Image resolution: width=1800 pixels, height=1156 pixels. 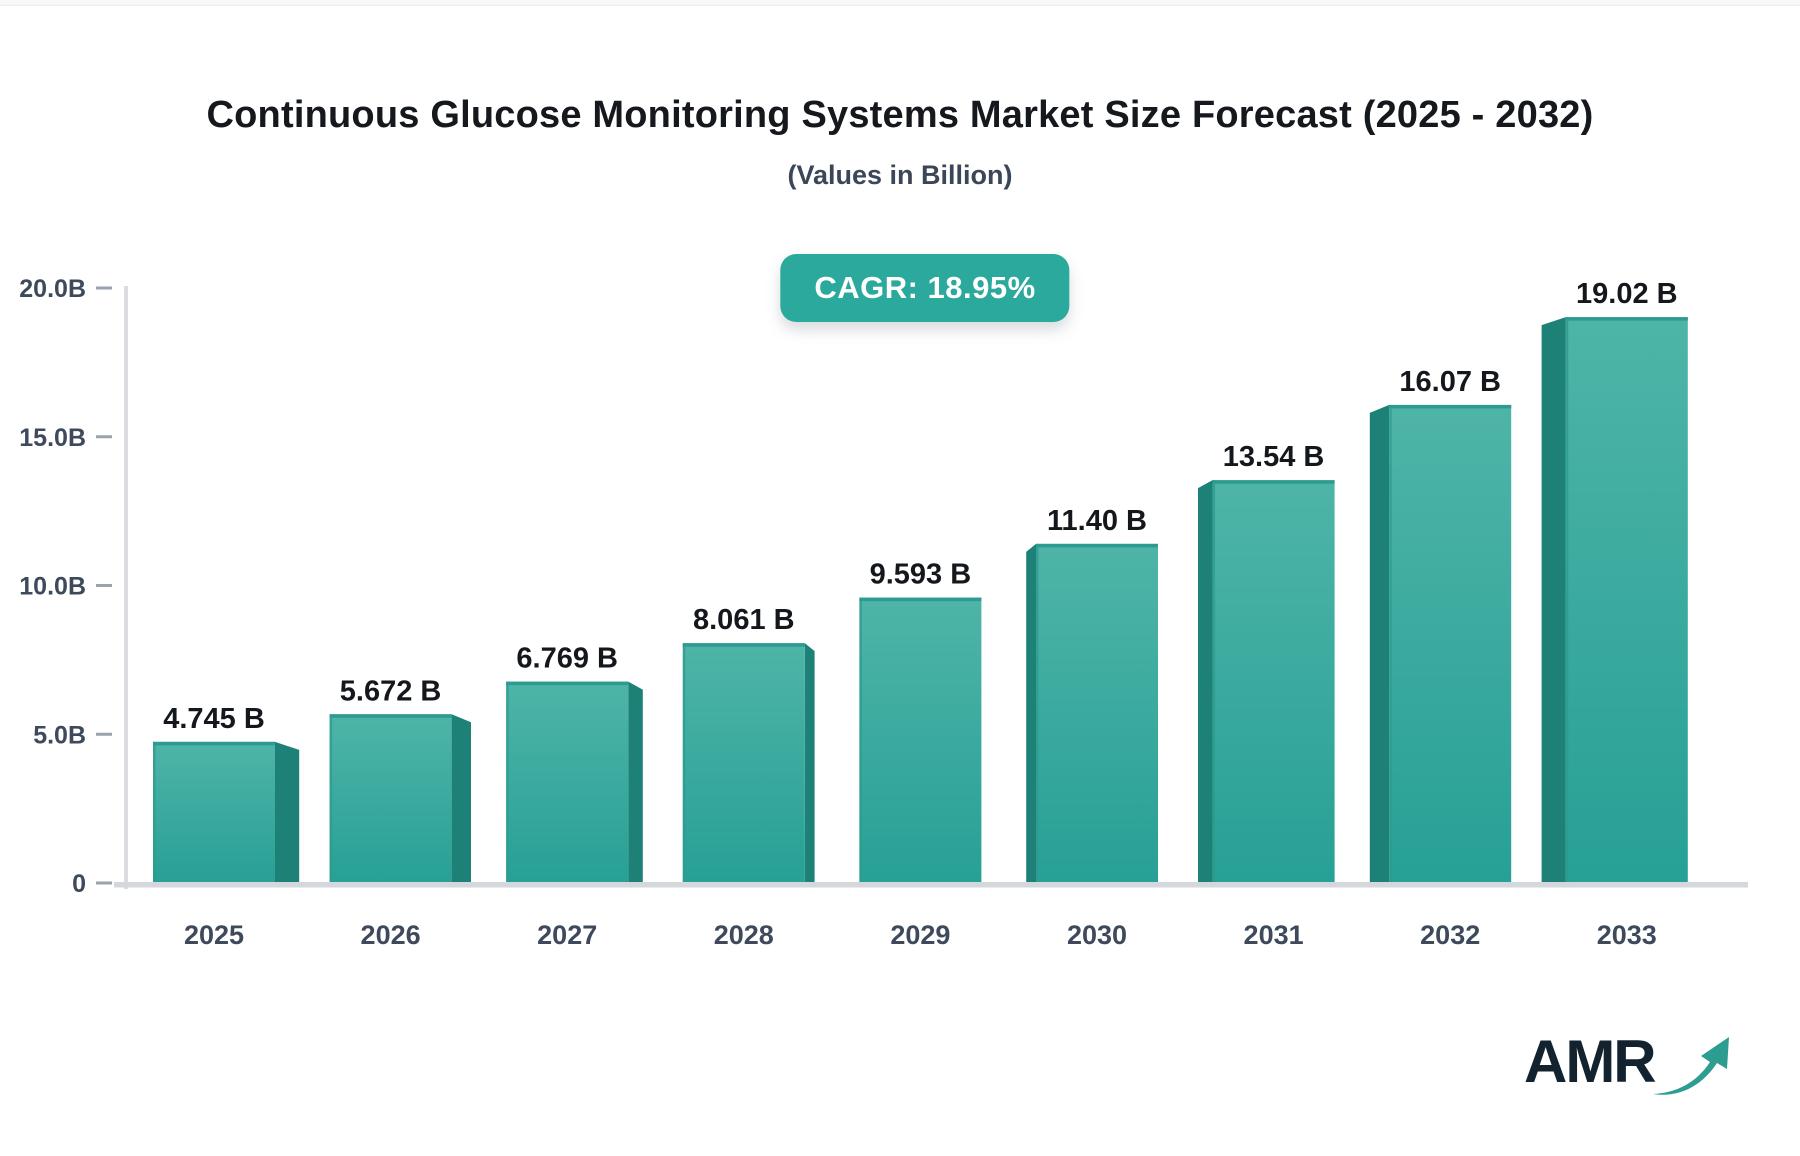 I want to click on bar-value-label-2032: 16.07 B, so click(x=1450, y=382).